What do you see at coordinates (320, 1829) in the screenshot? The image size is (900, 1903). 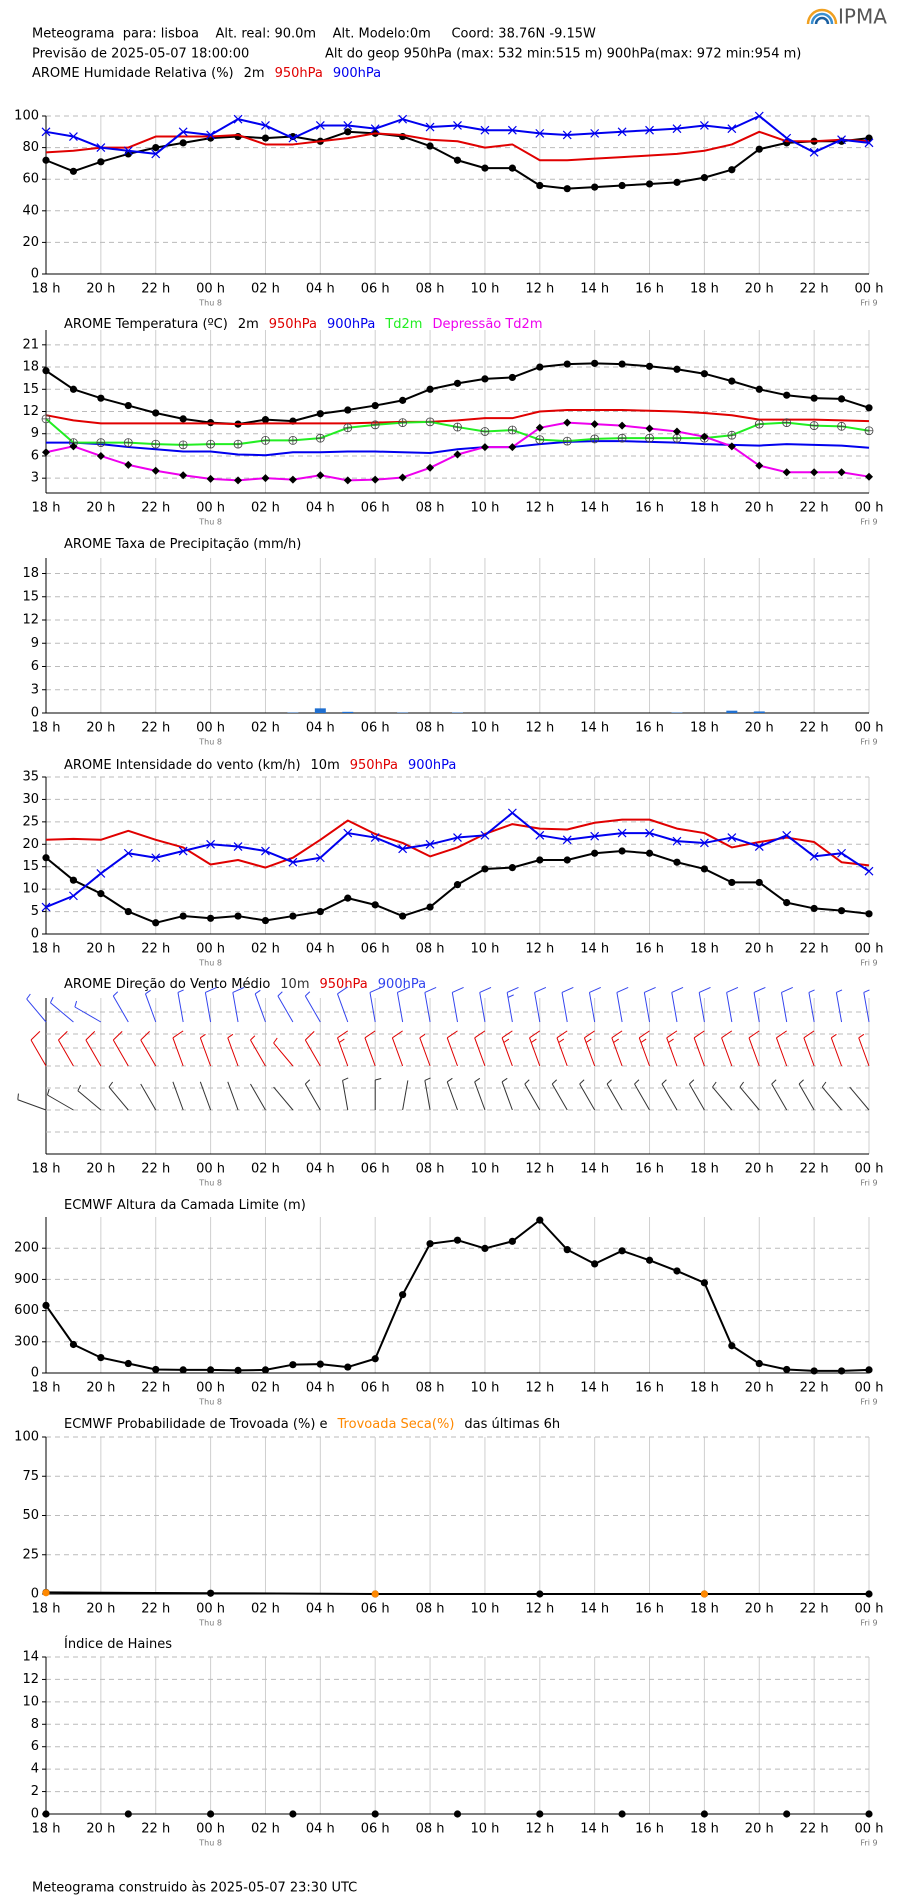 I see `x-tick-label: 04 h` at bounding box center [320, 1829].